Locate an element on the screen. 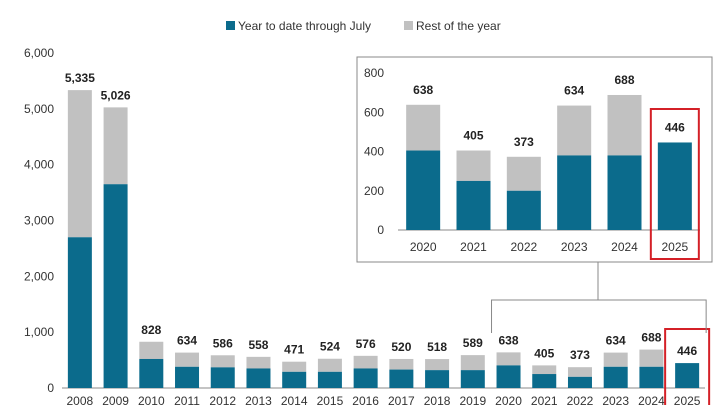  inset-bar-ytd-2023 is located at coordinates (574, 192).